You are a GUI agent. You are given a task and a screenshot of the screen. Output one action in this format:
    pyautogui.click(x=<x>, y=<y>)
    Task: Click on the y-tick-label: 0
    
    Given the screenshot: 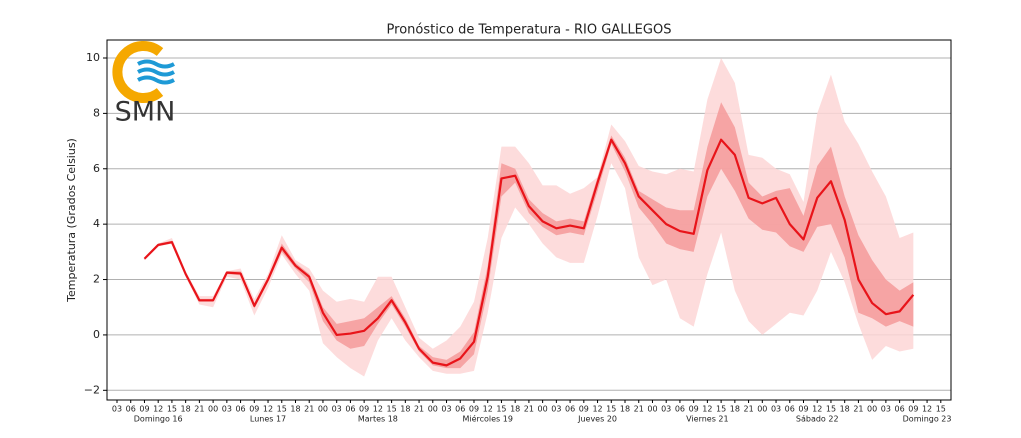 What is the action you would take?
    pyautogui.click(x=96, y=334)
    